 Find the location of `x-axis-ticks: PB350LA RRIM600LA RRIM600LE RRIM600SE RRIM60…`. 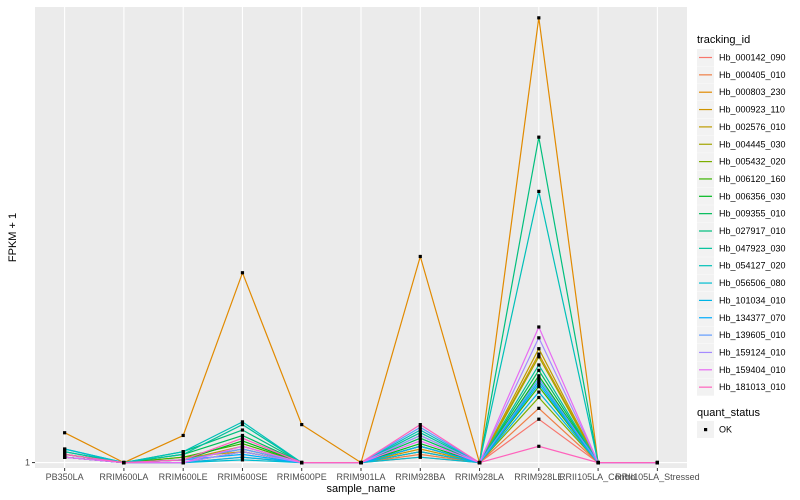

x-axis-ticks: PB350LA RRIM600LA RRIM600LE RRIM600SE RRIM60… is located at coordinates (373, 475).